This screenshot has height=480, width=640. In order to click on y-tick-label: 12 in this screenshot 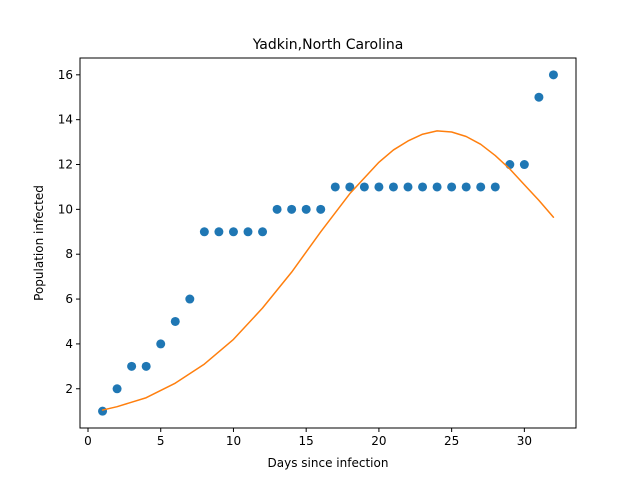, I will do `click(65, 165)`.